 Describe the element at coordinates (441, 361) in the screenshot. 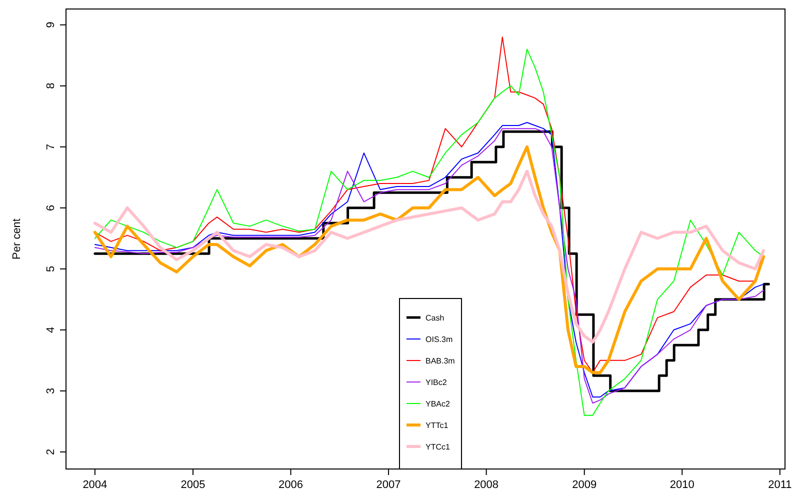

I see `legend-label: BAB.3m` at that location.